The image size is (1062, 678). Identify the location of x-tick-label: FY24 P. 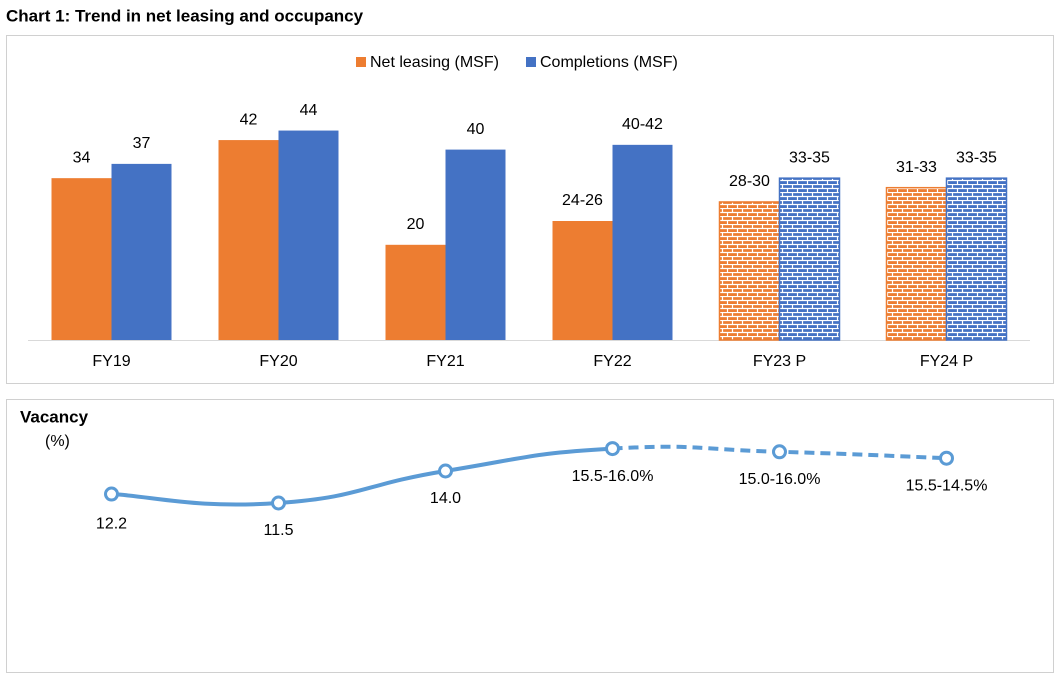
(946, 361).